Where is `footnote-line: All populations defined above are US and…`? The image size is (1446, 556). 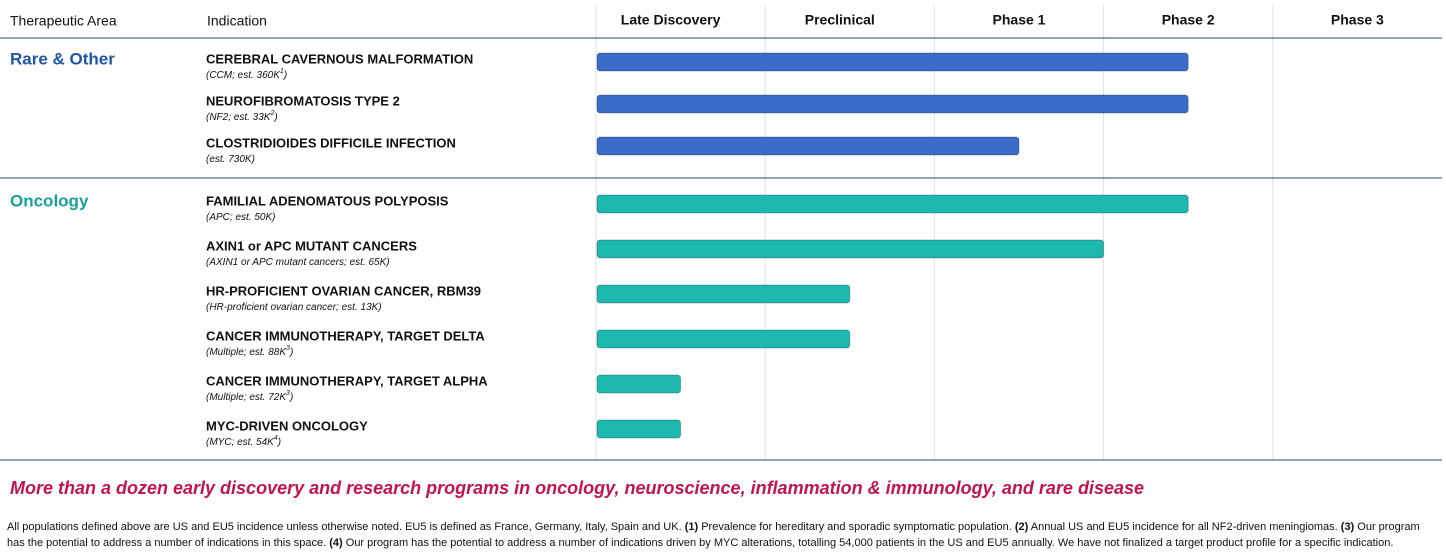 footnote-line: All populations defined above are US and… is located at coordinates (713, 527).